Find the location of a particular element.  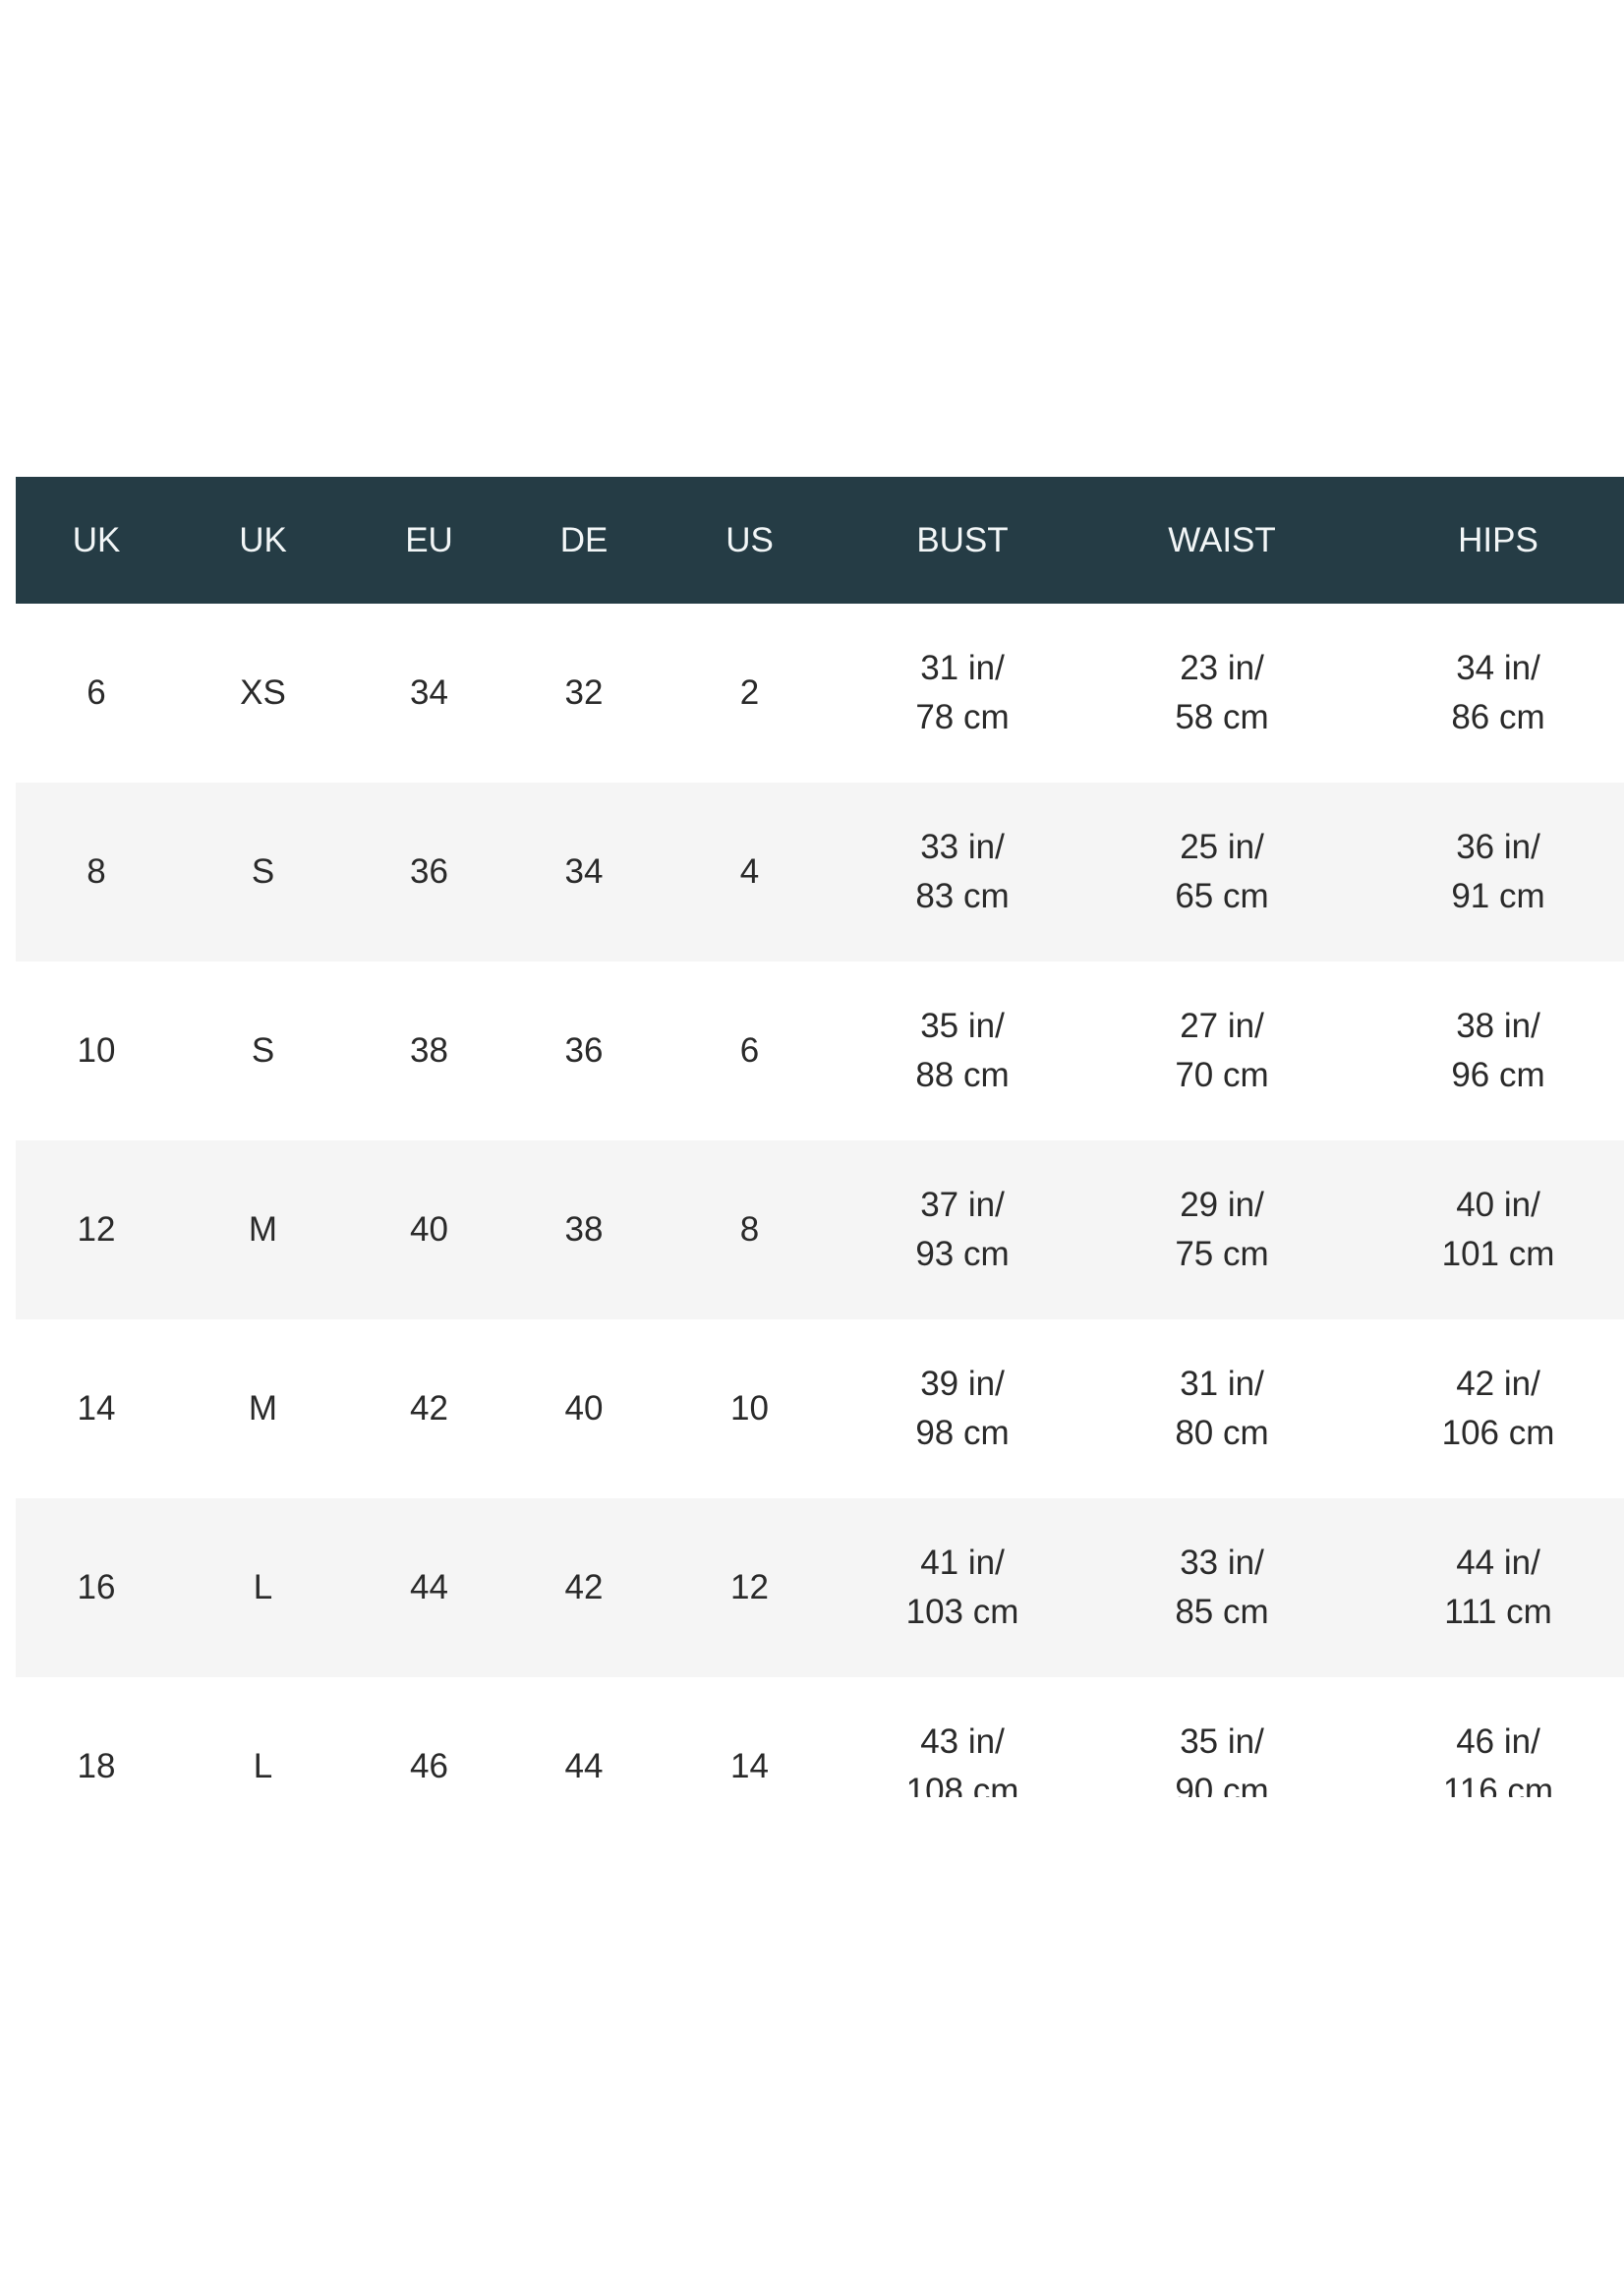

cell-hips: 42 in/106 cm is located at coordinates (1492, 1409).